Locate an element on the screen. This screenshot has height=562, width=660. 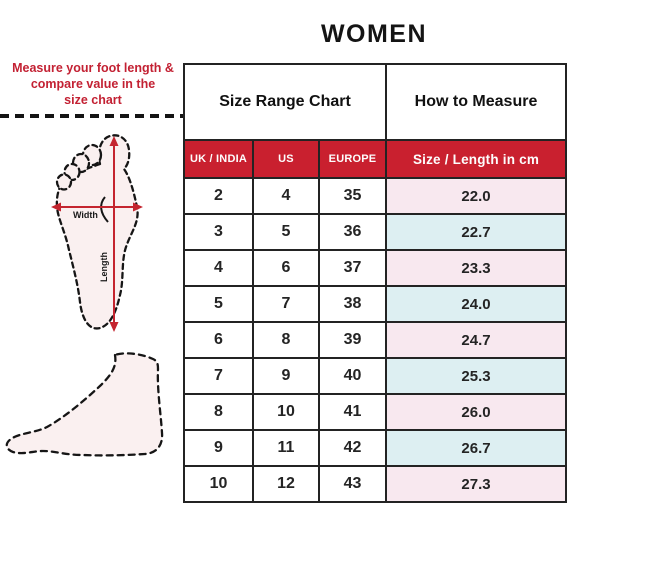
instruction-line-2: compare value in the is located at coordinates (93, 84).